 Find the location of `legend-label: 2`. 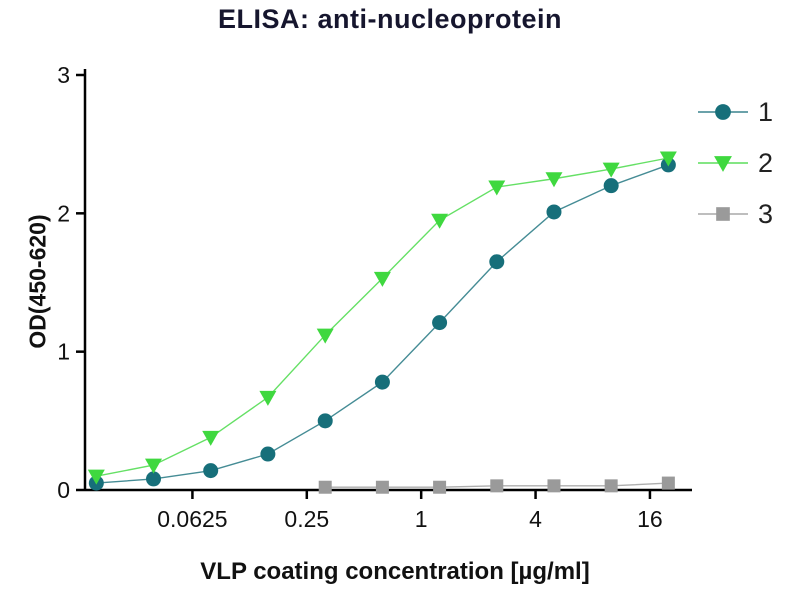

legend-label: 2 is located at coordinates (765, 163).